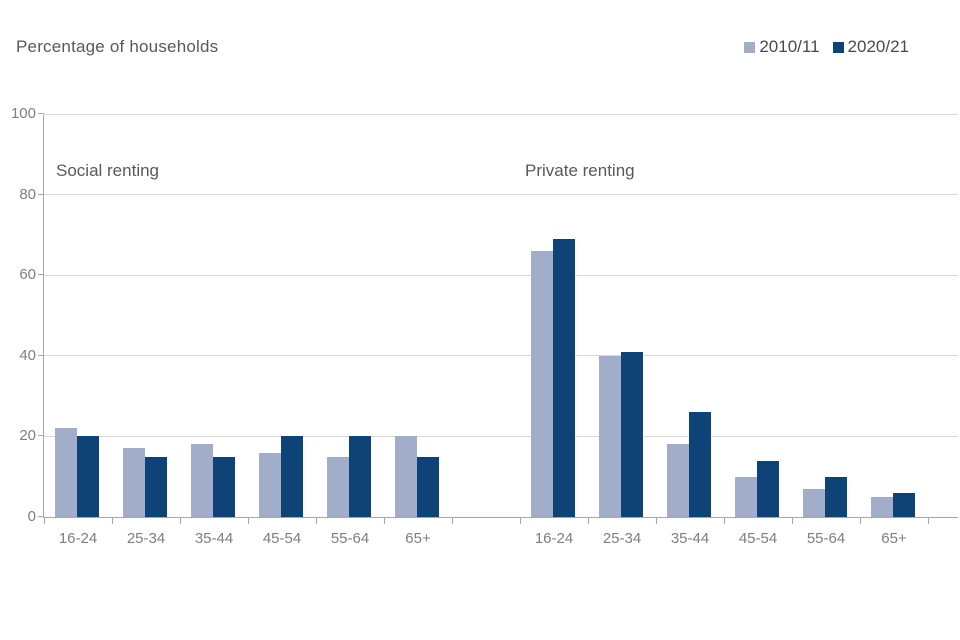 Image resolution: width=960 pixels, height=640 pixels. What do you see at coordinates (31, 516) in the screenshot?
I see `y-axis-label-0: 0` at bounding box center [31, 516].